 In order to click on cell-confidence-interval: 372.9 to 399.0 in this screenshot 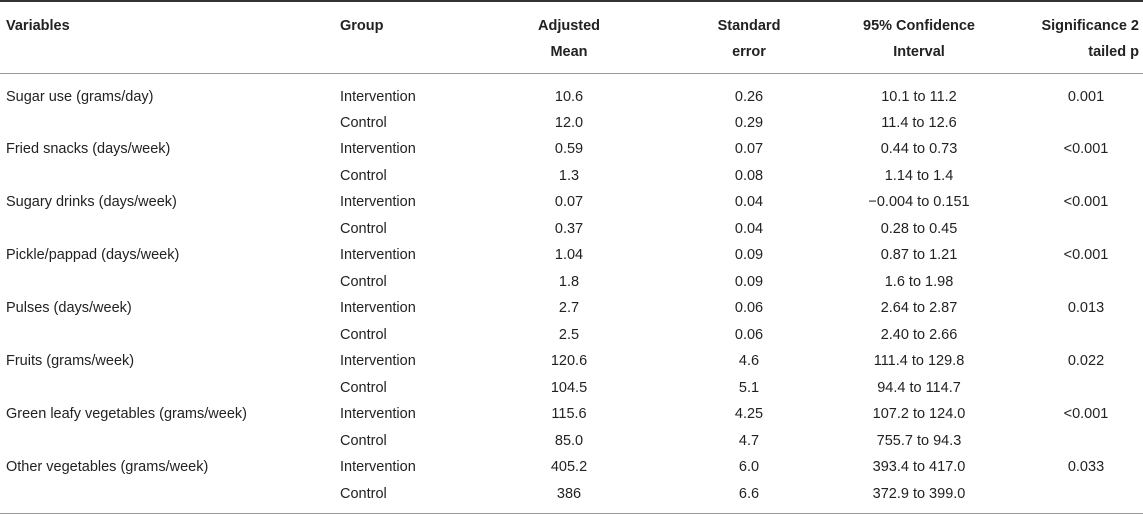, I will do `click(919, 497)`.